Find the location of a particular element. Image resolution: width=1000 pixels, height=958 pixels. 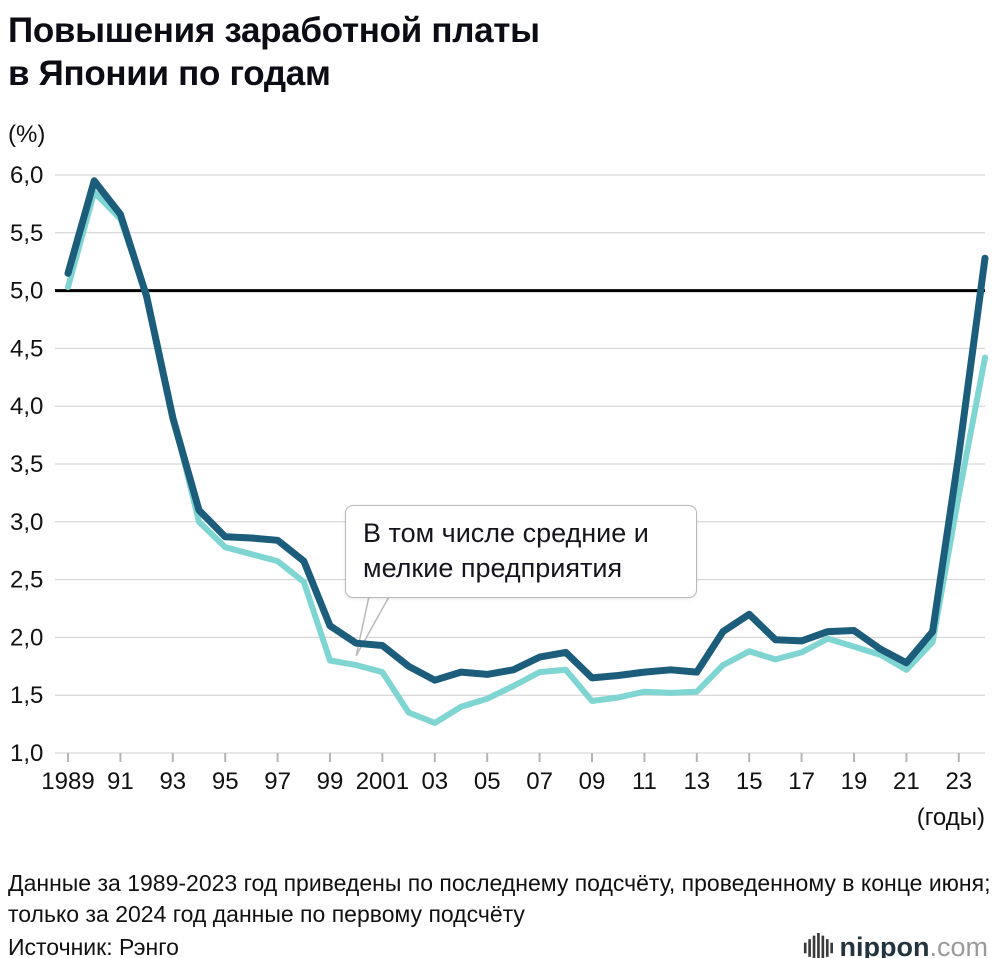

y-tick-label: 5,0 is located at coordinates (26, 291).